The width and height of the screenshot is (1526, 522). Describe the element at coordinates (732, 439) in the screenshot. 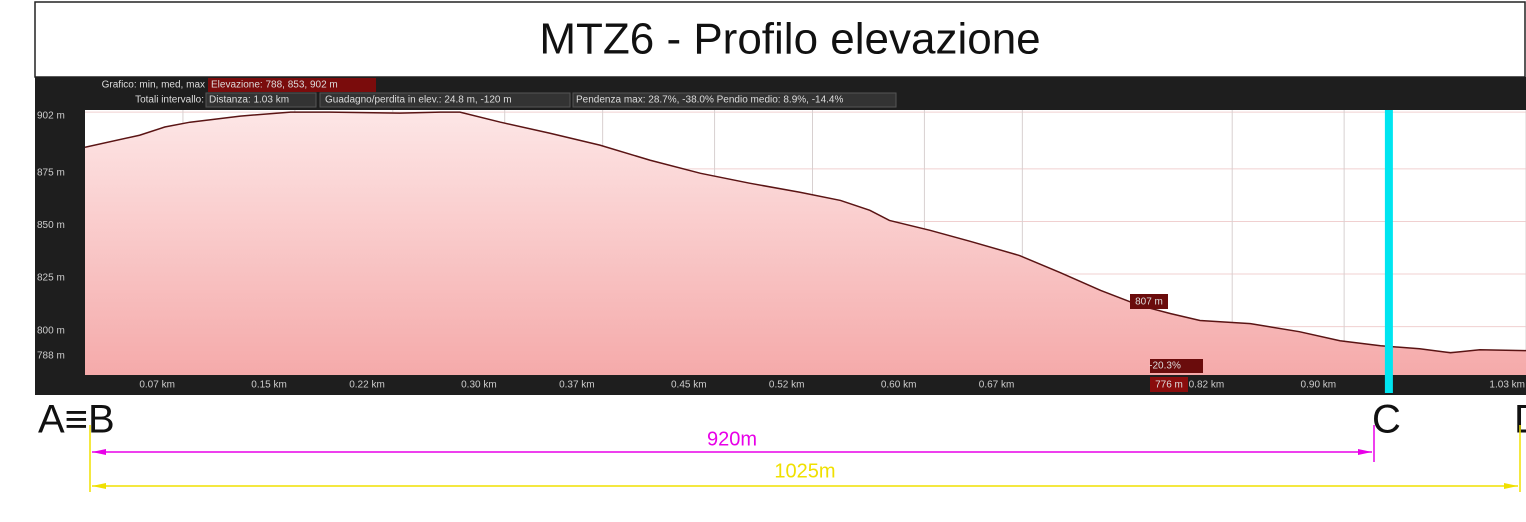

I see `dimension-label: 920m` at that location.